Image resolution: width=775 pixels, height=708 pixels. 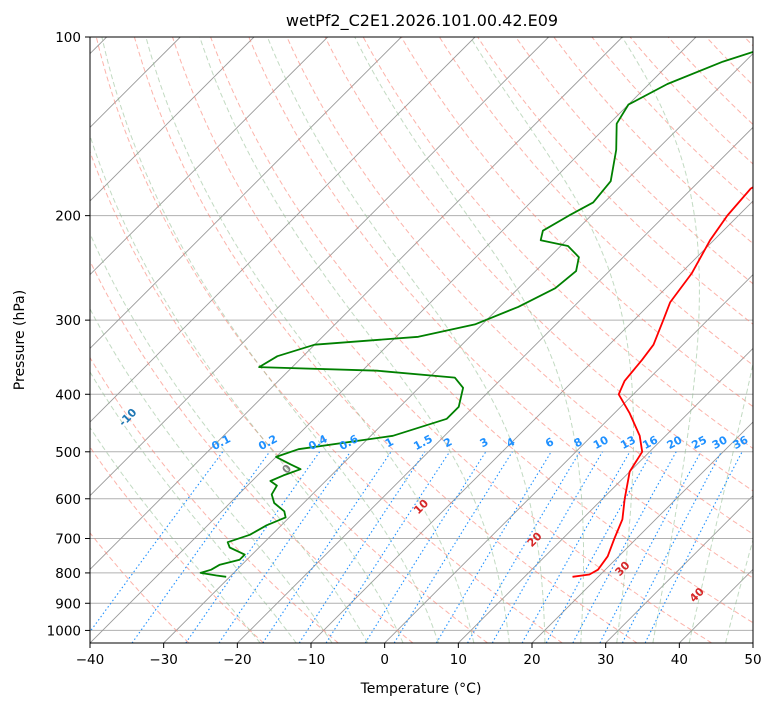 What do you see at coordinates (679, 660) in the screenshot?
I see `x-tick-label: 40` at bounding box center [679, 660].